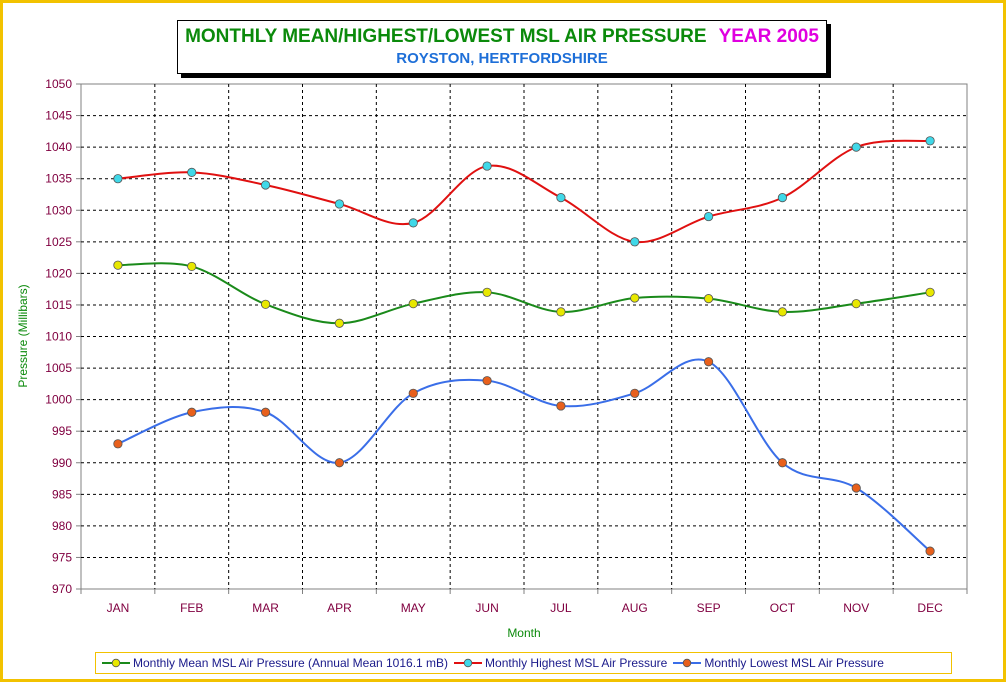  What do you see at coordinates (930, 608) in the screenshot?
I see `x-tick-label: DEC` at bounding box center [930, 608].